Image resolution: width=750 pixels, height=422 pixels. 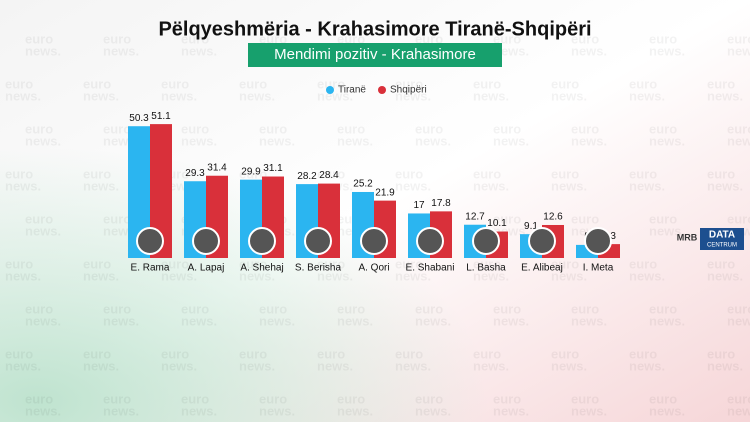 I want to click on value-label: 31.1, so click(x=273, y=168).